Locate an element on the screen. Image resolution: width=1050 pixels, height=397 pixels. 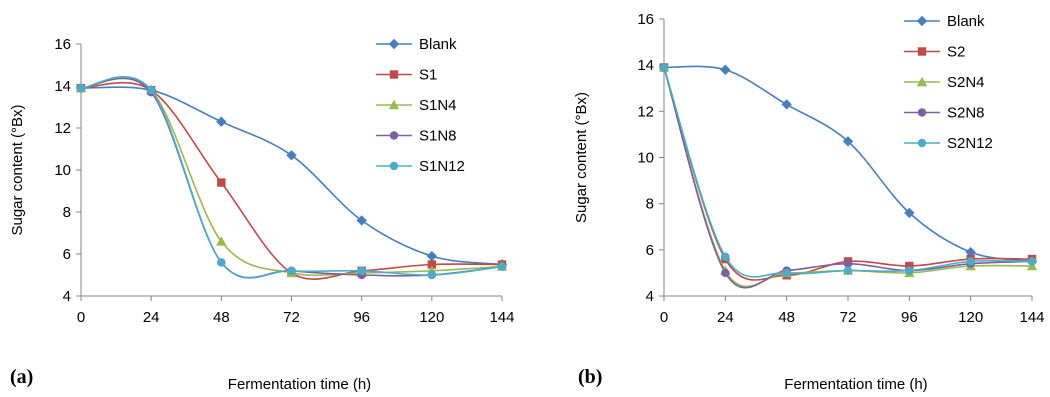
panel-label-b: (b) is located at coordinates (590, 377).